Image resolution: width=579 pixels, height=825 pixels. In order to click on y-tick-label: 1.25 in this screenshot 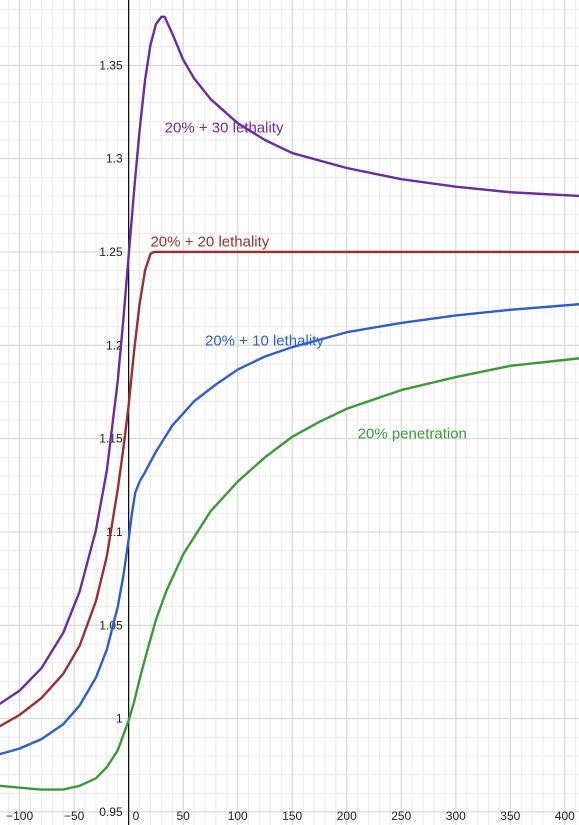, I will do `click(111, 252)`.